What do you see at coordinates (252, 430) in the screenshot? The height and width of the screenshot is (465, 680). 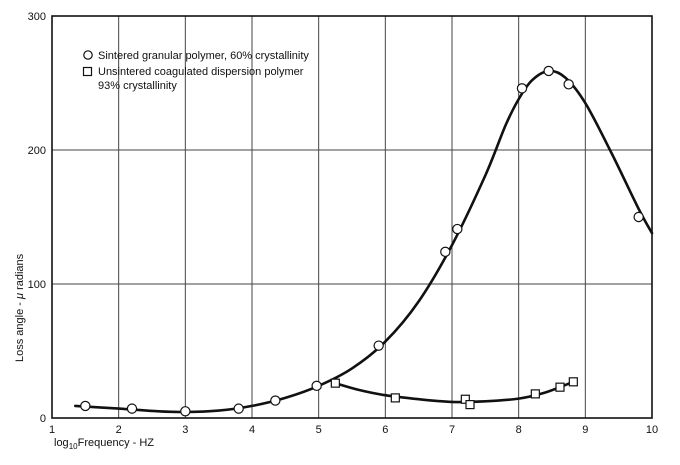 I see `x-tick-label: 4` at bounding box center [252, 430].